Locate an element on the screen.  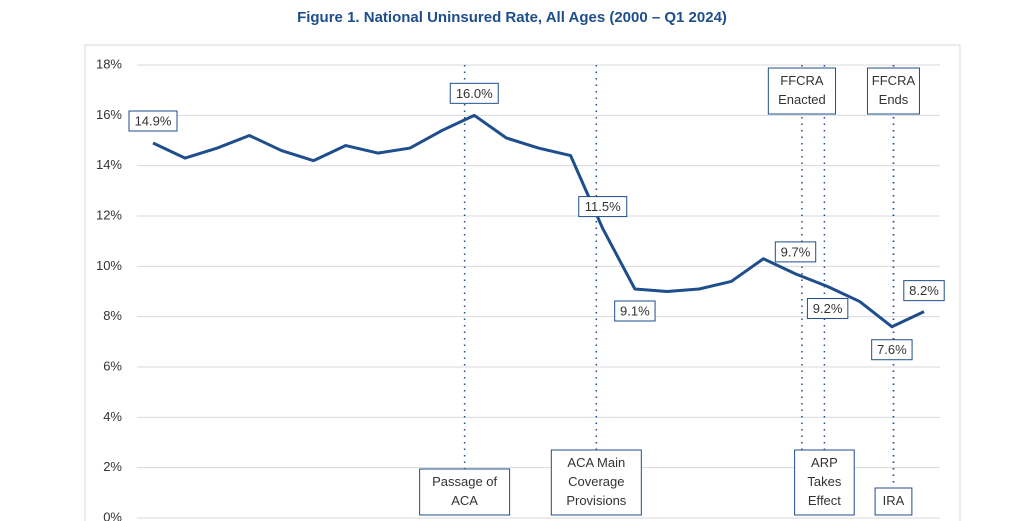
y-tick-label: 2% is located at coordinates (112, 466).